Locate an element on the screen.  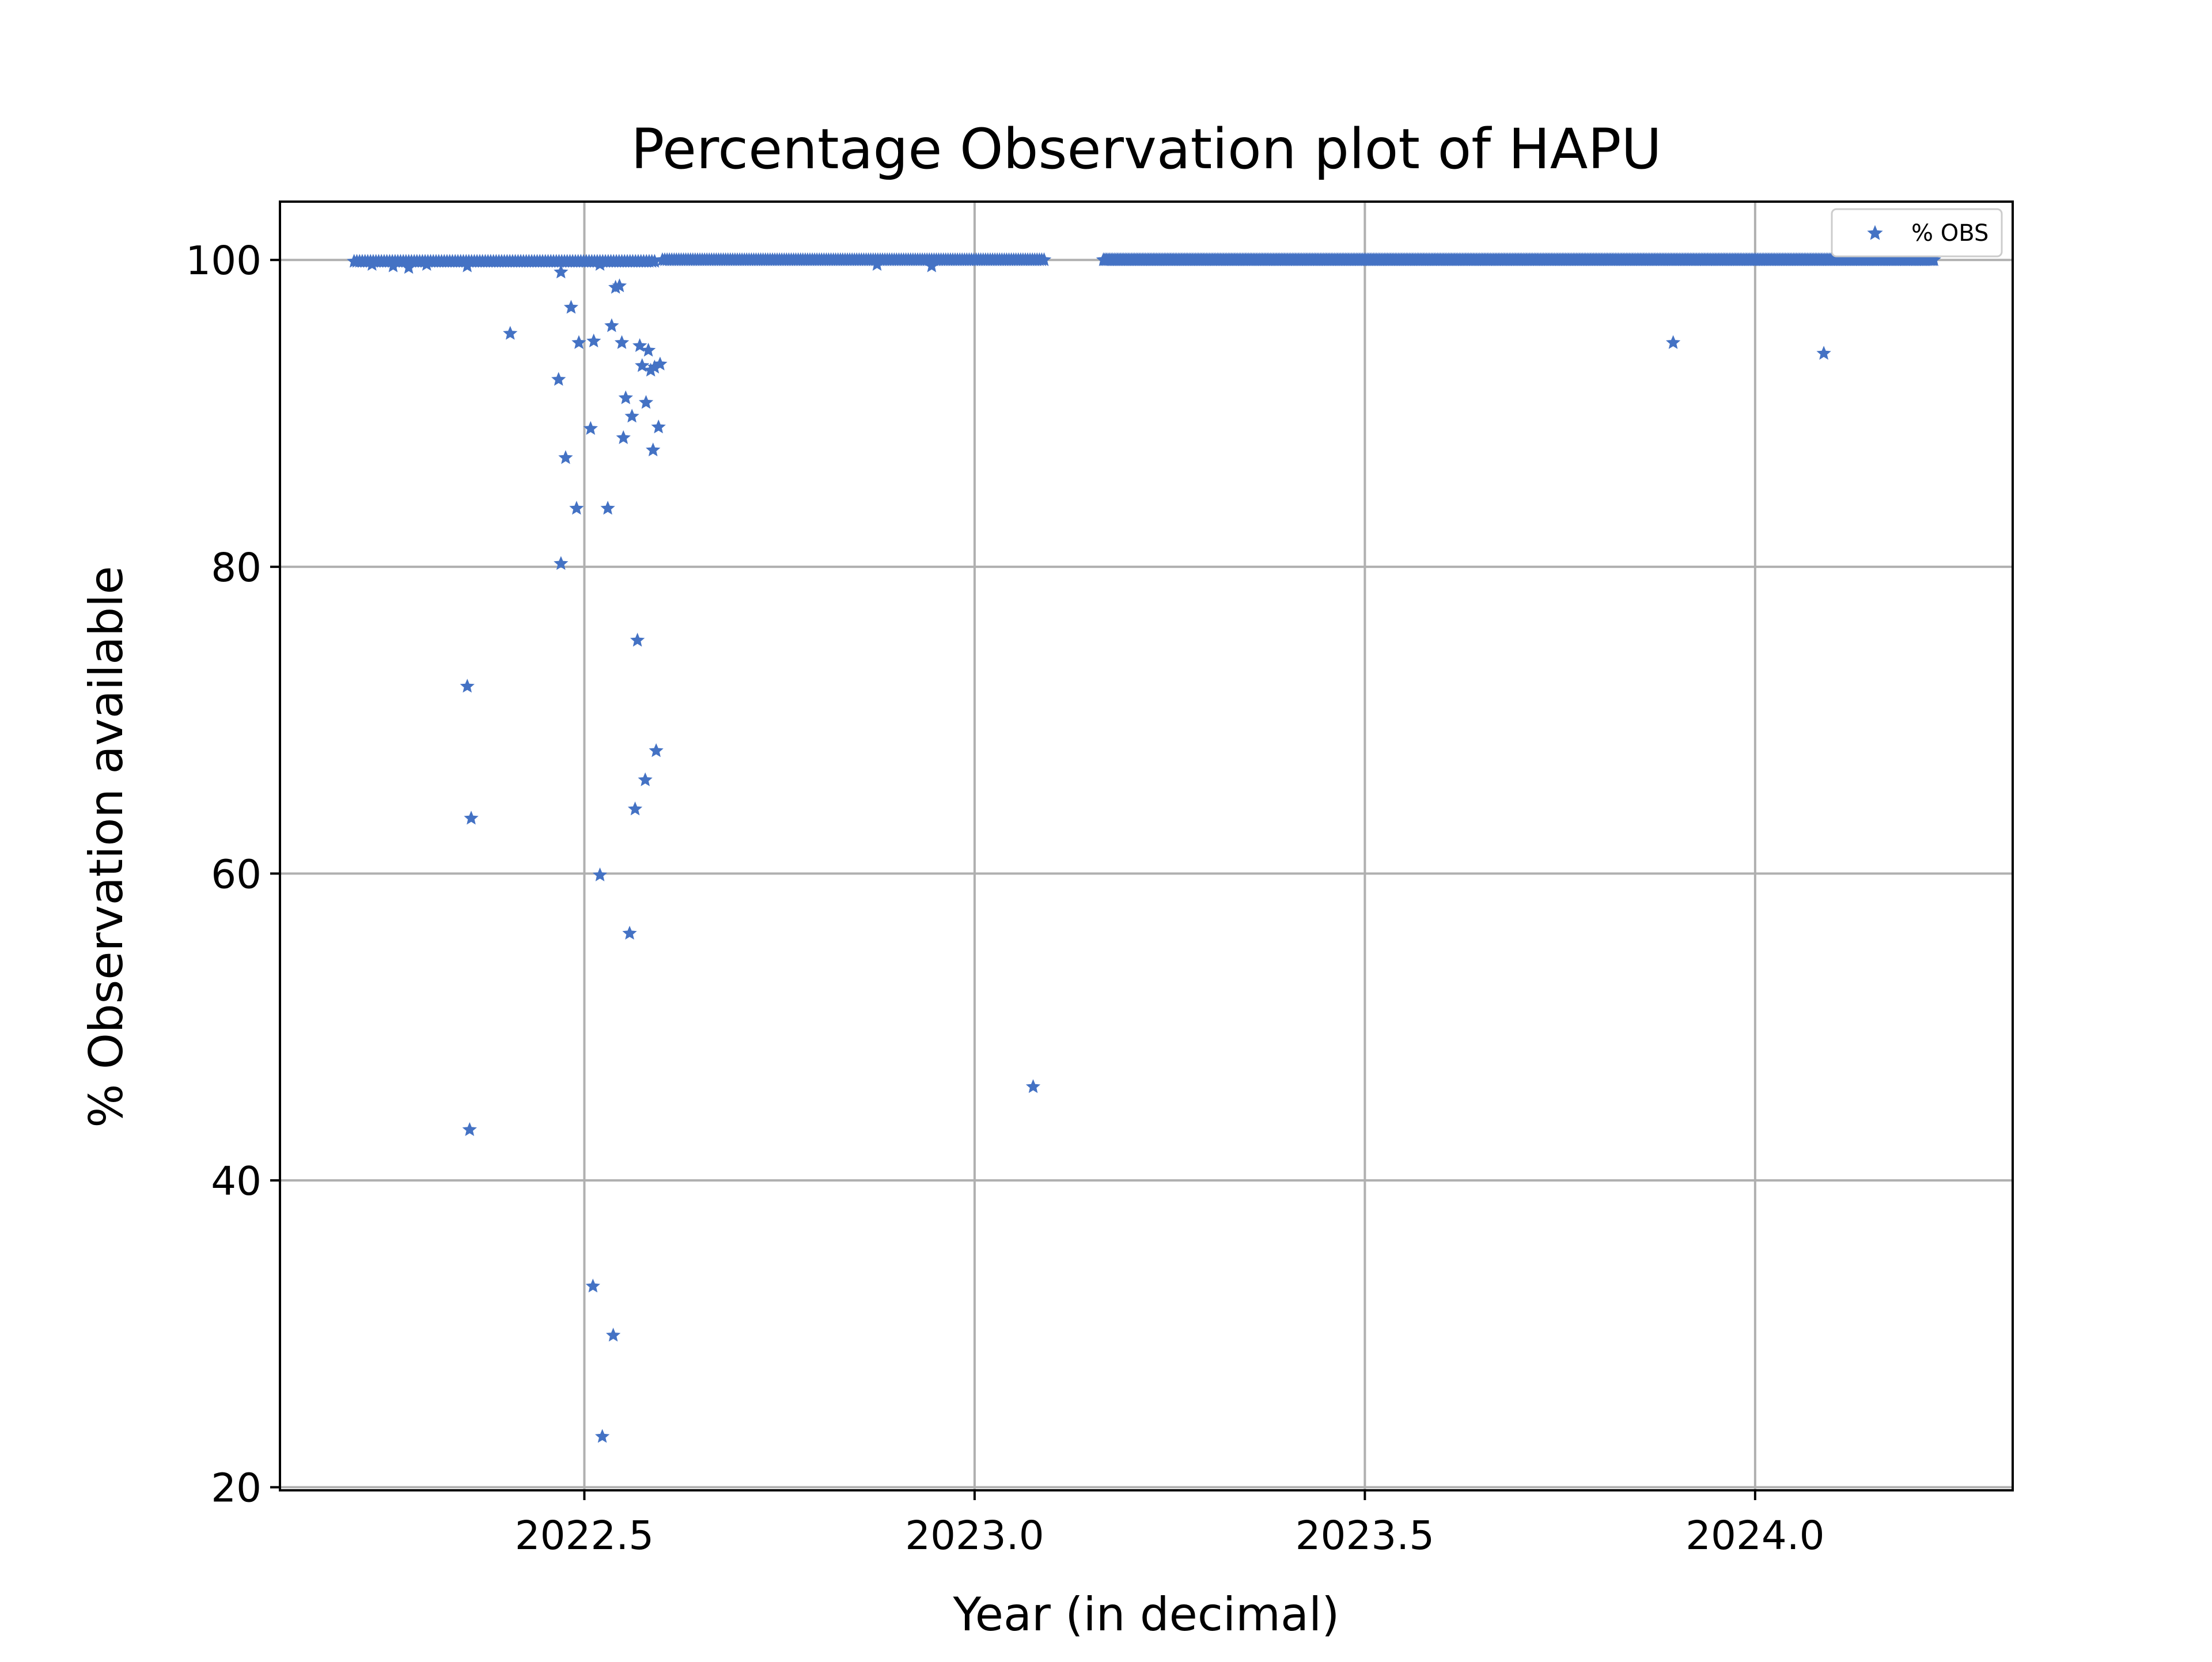
y-axis-ticks: 20 40 60 80 100 is located at coordinates (232, 875).